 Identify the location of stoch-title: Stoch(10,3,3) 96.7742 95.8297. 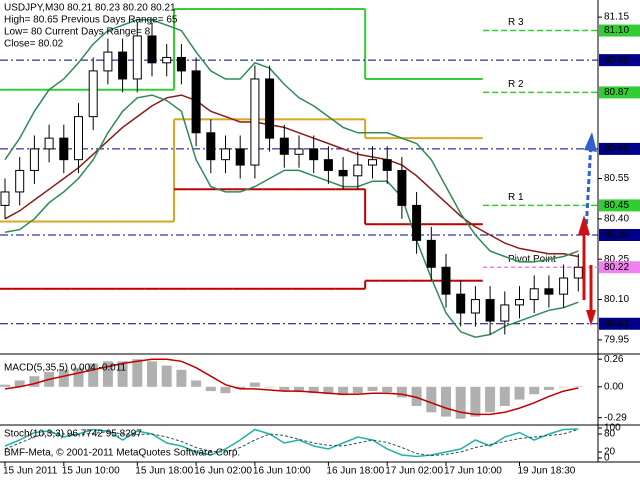
(73, 434).